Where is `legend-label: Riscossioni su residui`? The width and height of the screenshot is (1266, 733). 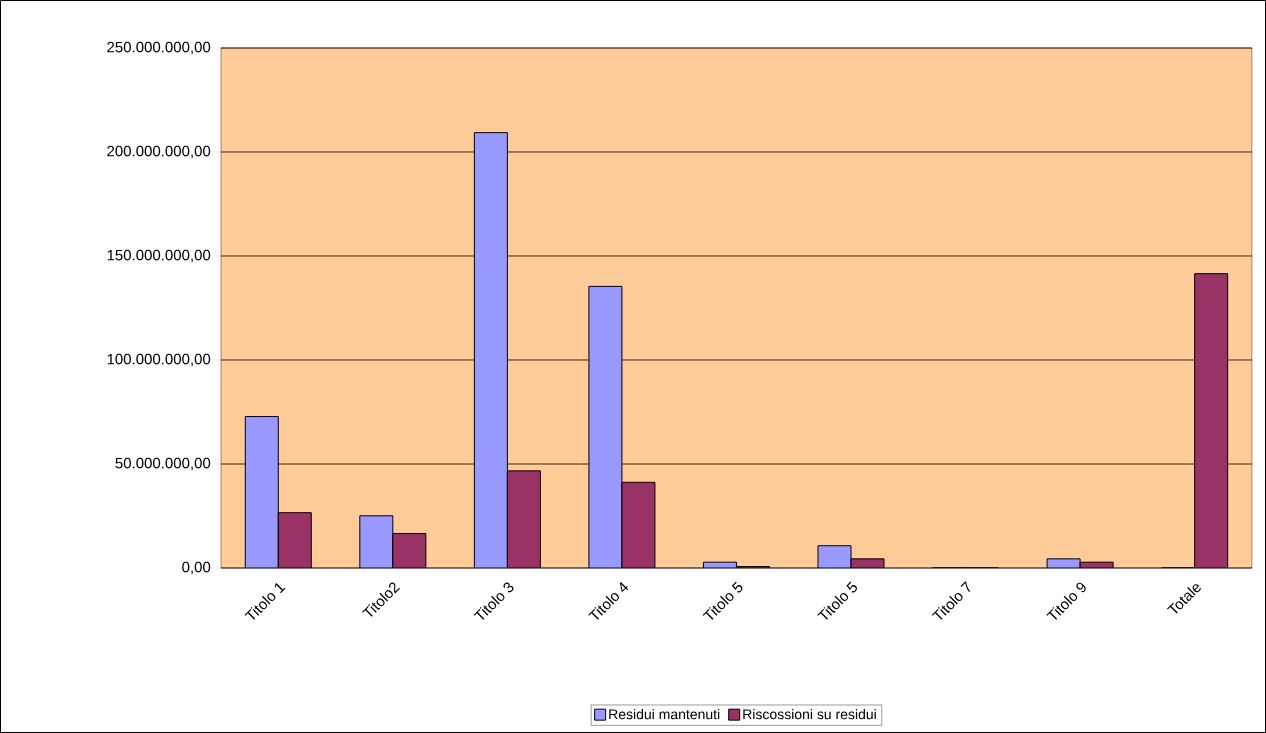 legend-label: Riscossioni su residui is located at coordinates (809, 714).